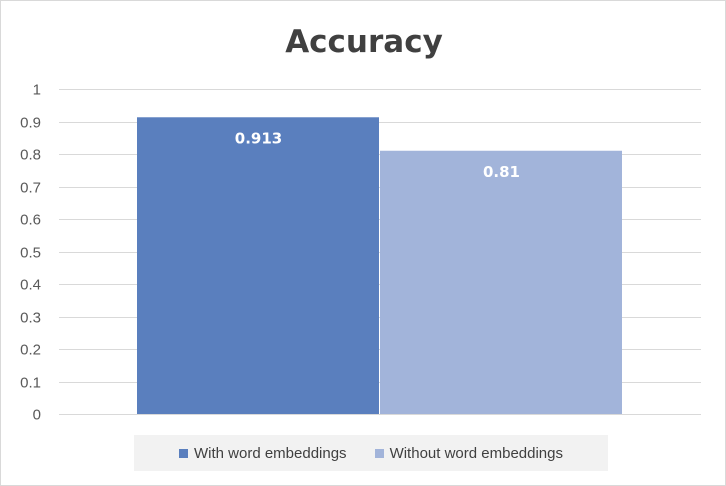 The image size is (726, 486). What do you see at coordinates (37, 415) in the screenshot?
I see `y-tick-label: 0` at bounding box center [37, 415].